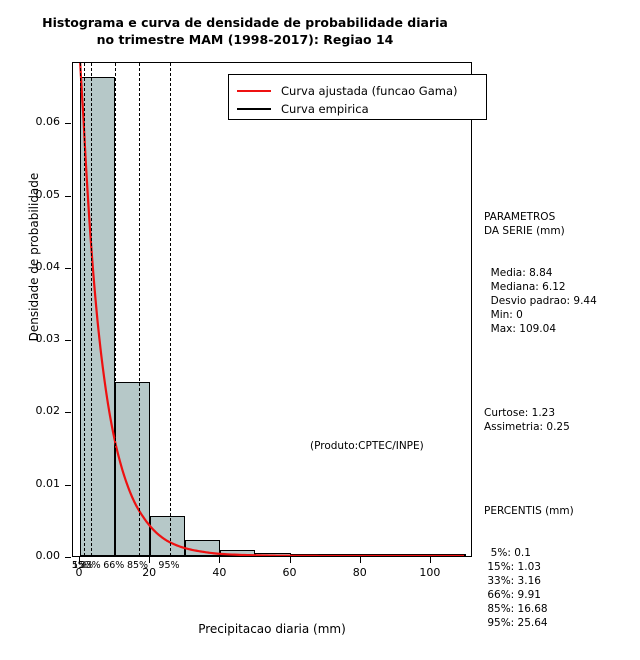 The image size is (640, 660). Describe the element at coordinates (48, 483) in the screenshot. I see `y-tick-label: 0.01` at that location.